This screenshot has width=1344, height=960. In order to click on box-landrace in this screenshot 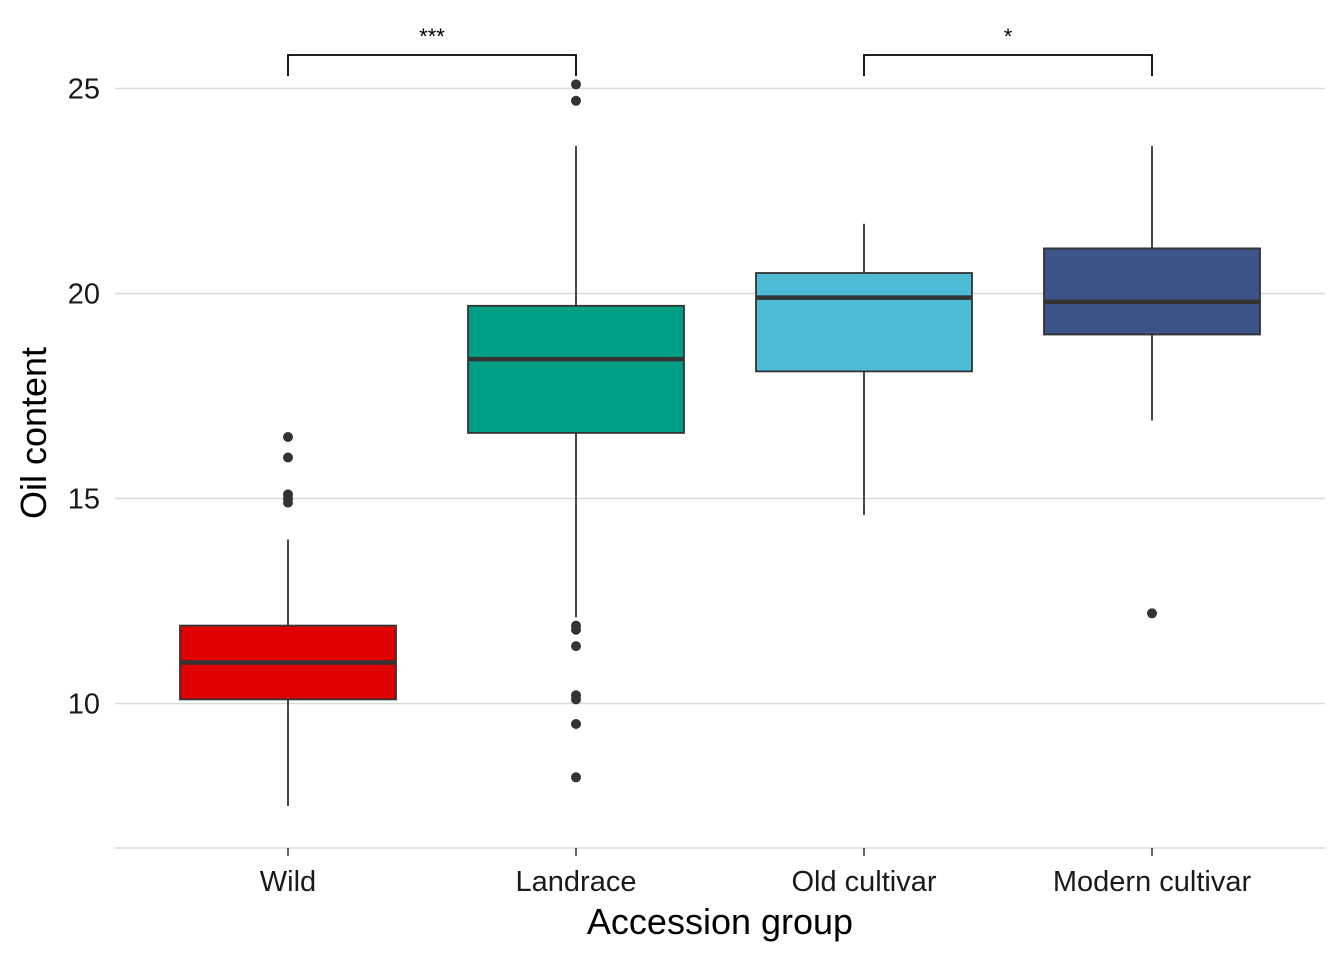, I will do `click(576, 369)`.